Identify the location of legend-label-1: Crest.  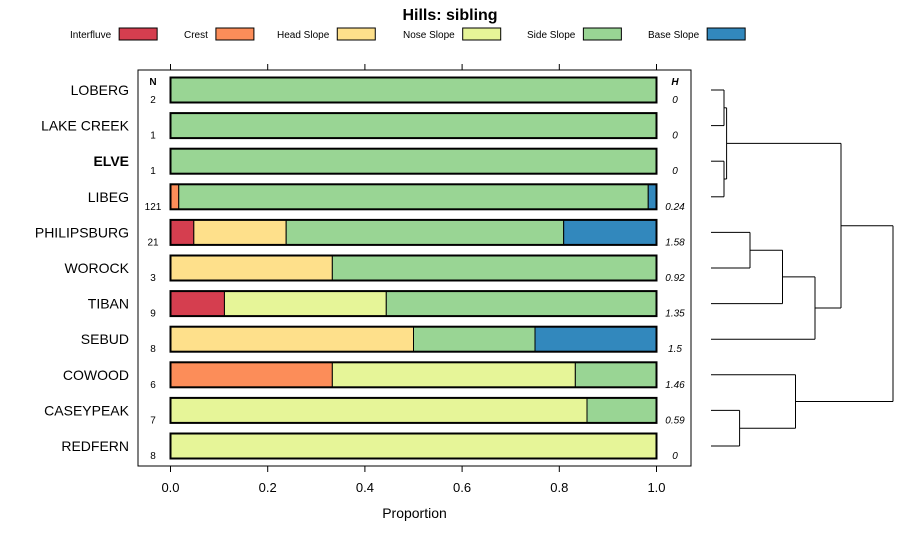
(196, 35).